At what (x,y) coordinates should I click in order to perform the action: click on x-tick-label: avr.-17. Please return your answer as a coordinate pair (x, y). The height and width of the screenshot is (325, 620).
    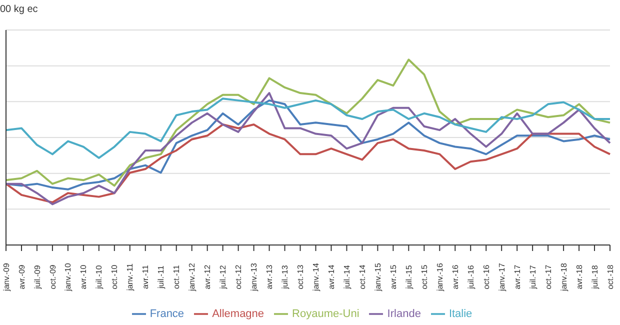
    Looking at the image, I should click on (517, 277).